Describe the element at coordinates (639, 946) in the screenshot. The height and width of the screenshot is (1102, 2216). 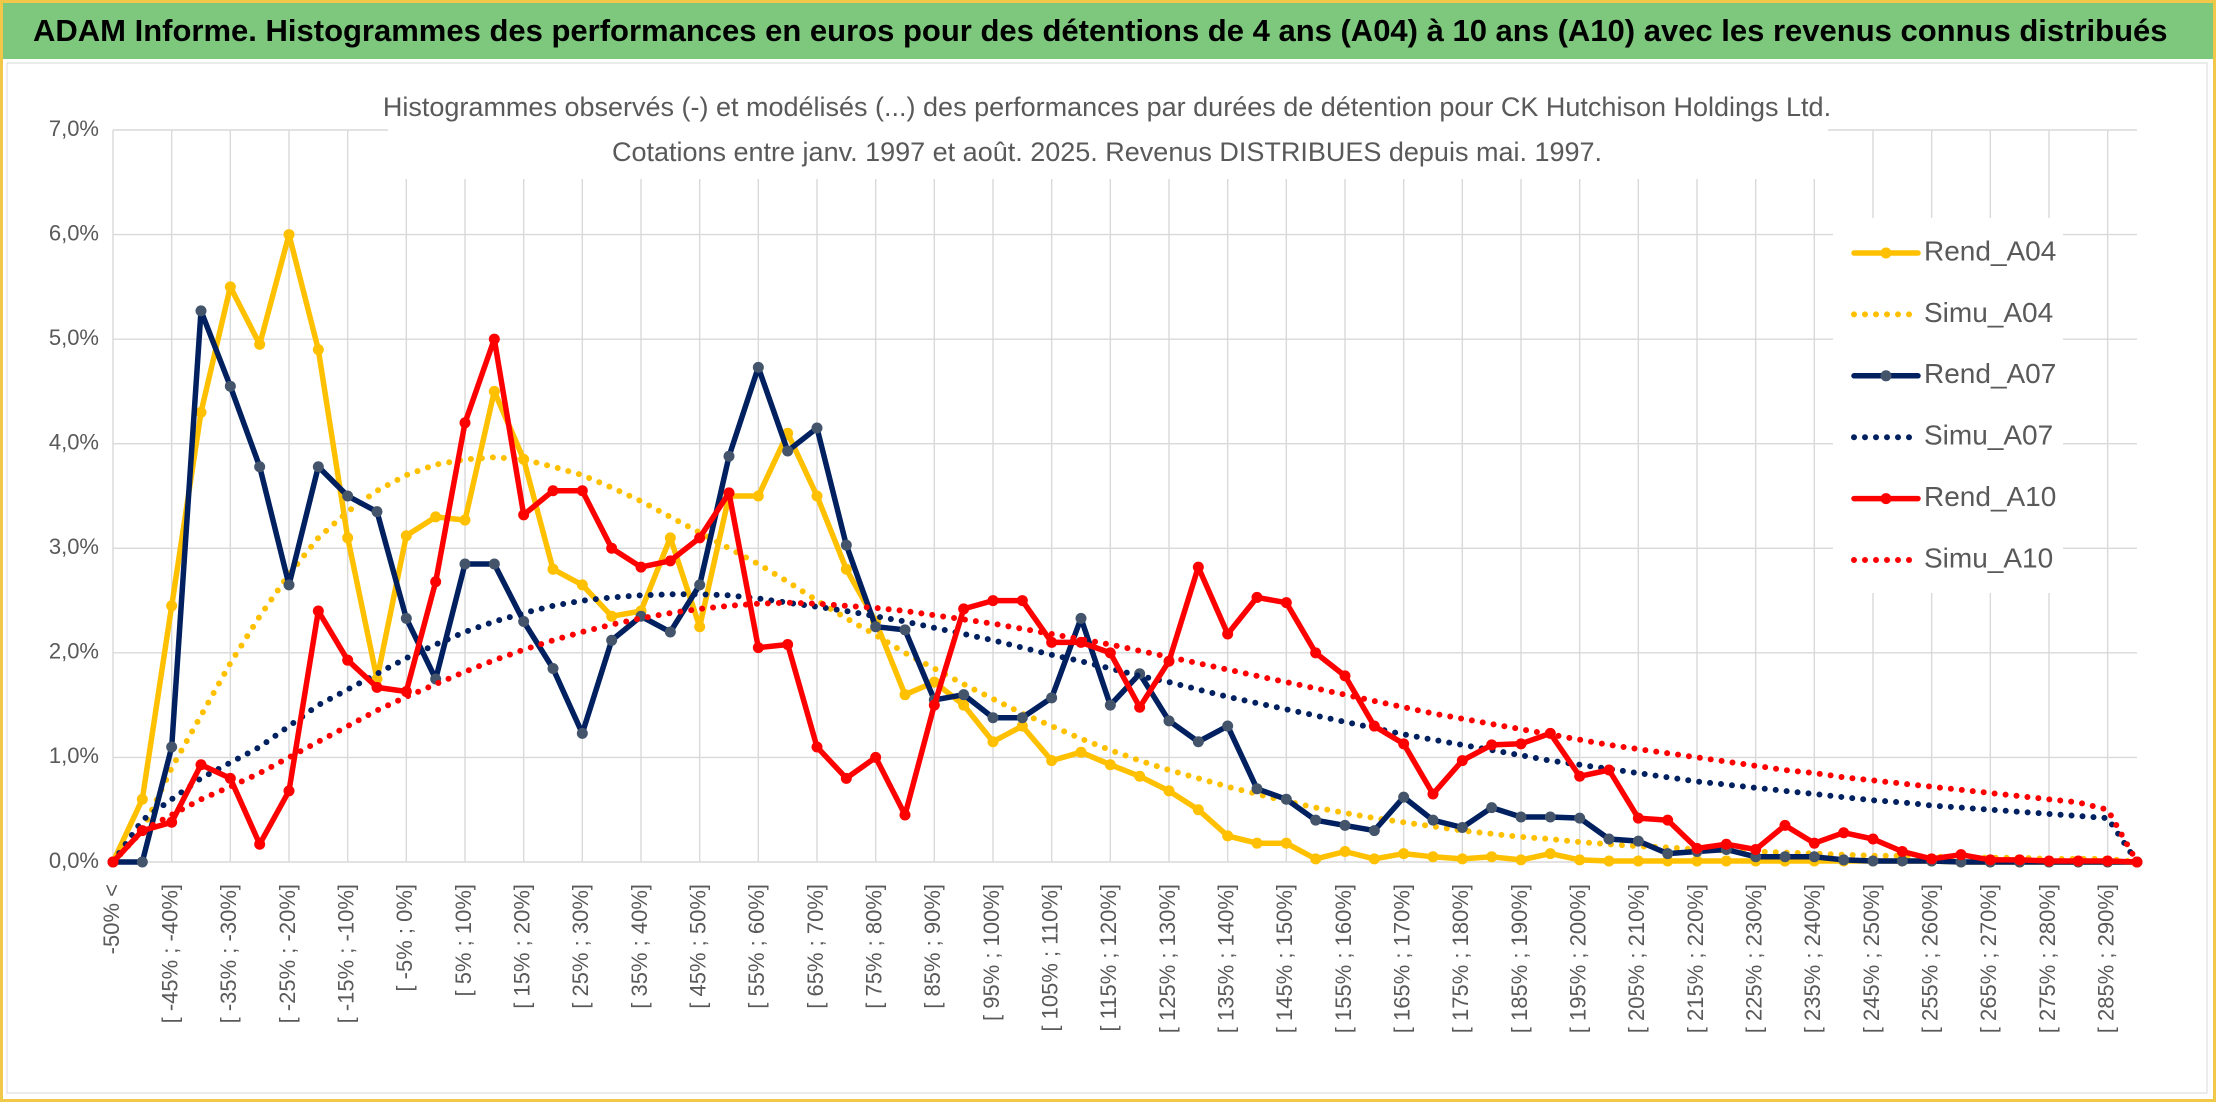
I see `x-tick-label: [ 35% ; 40%]` at that location.